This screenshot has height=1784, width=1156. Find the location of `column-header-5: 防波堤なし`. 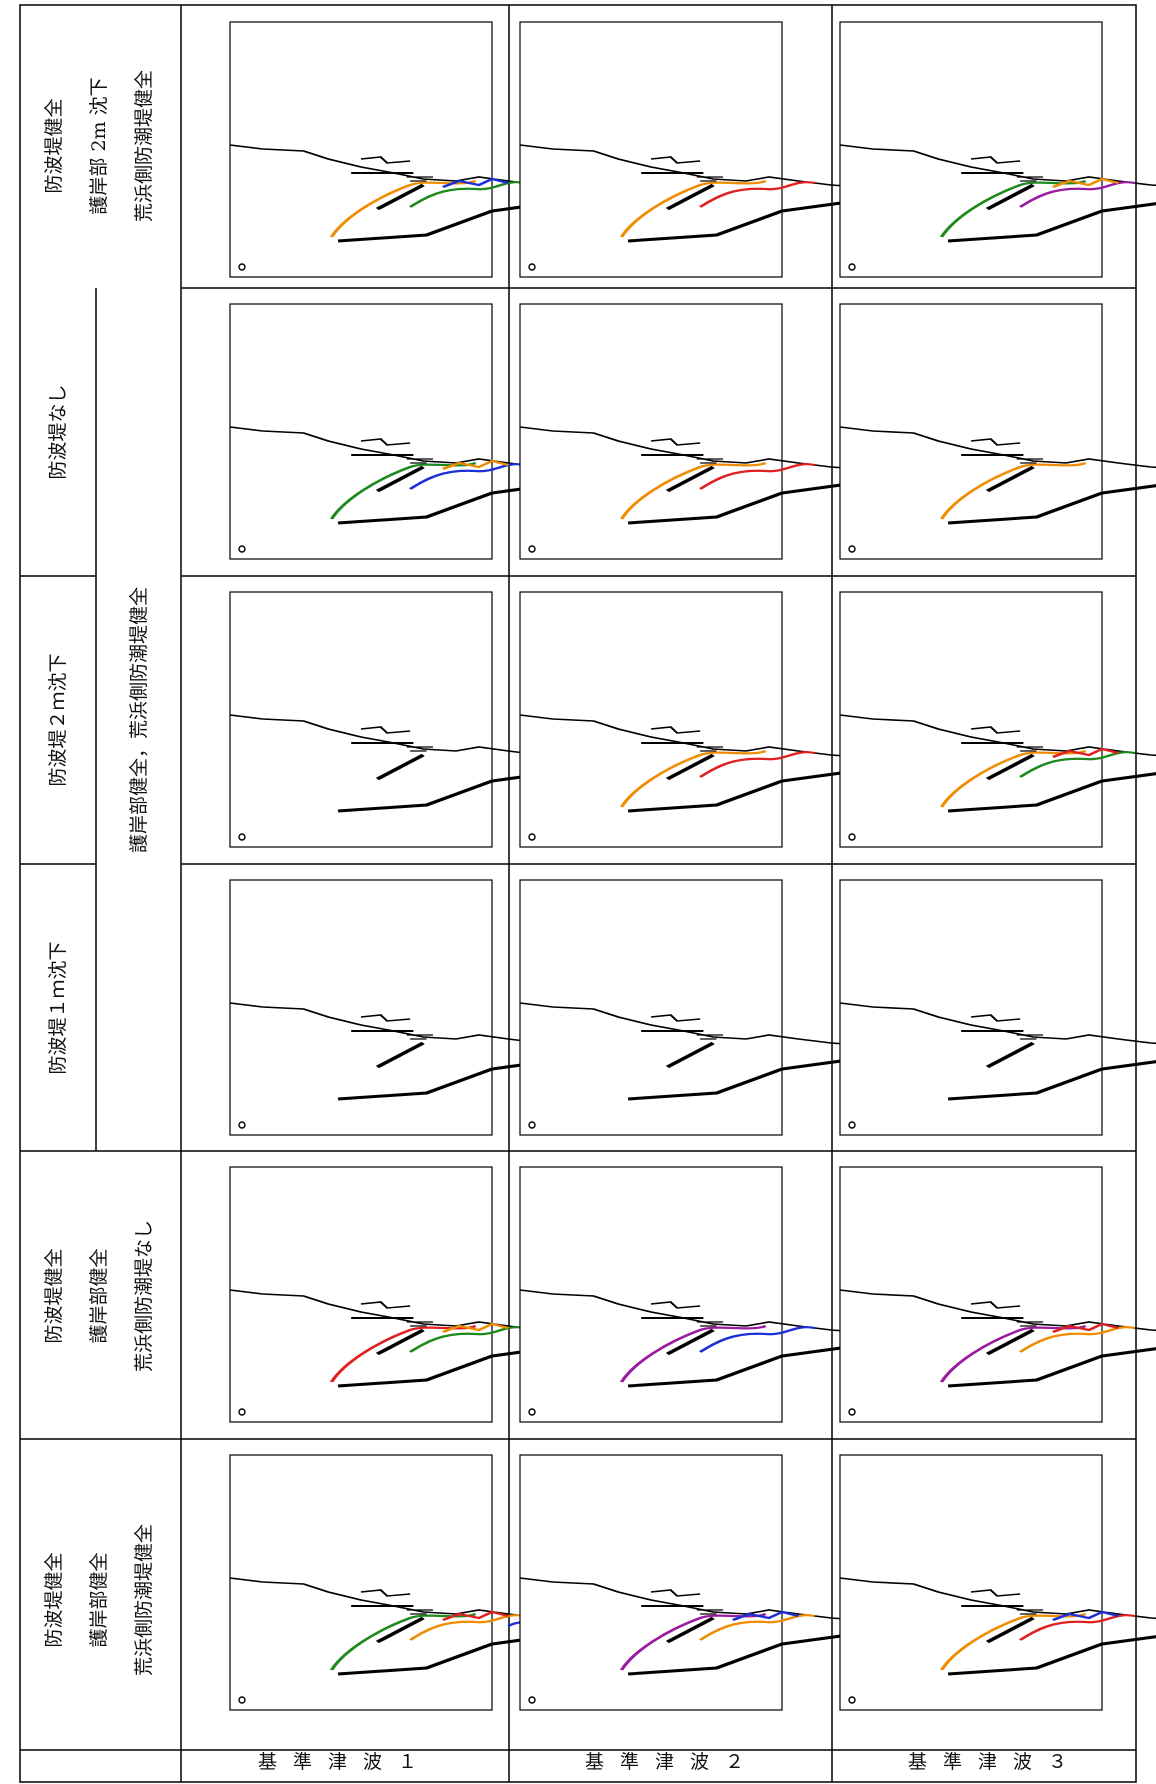

column-header-5: 防波堤なし is located at coordinates (58, 431).